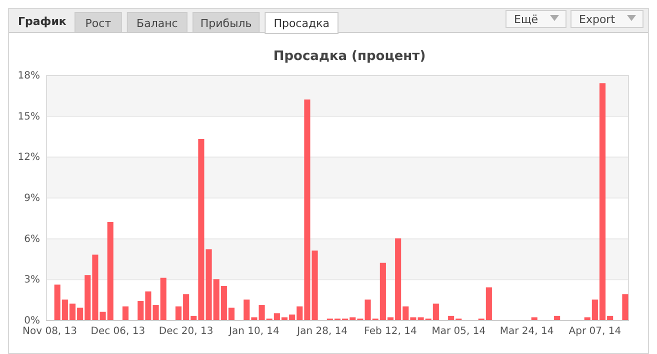  I want to click on text: Прибыль, so click(226, 23).